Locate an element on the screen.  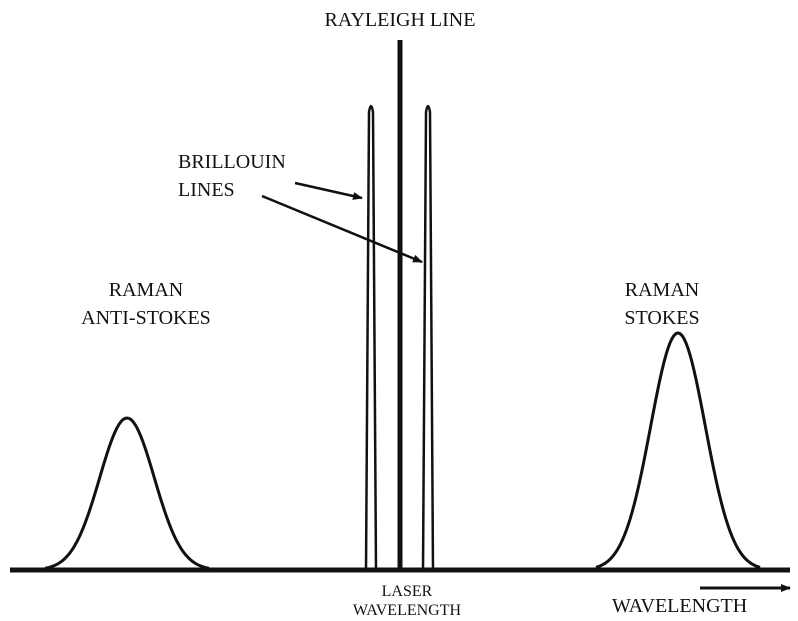
raman-anti-stokes-peak is located at coordinates (127, 493).